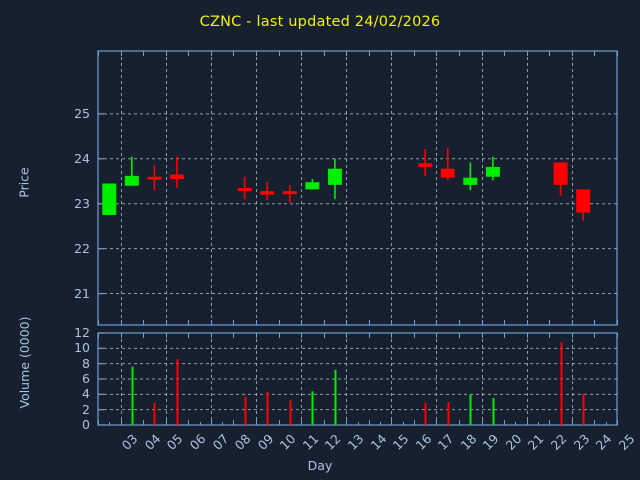 The width and height of the screenshot is (640, 480). Describe the element at coordinates (82, 293) in the screenshot. I see `price-tick-label: 21` at that location.